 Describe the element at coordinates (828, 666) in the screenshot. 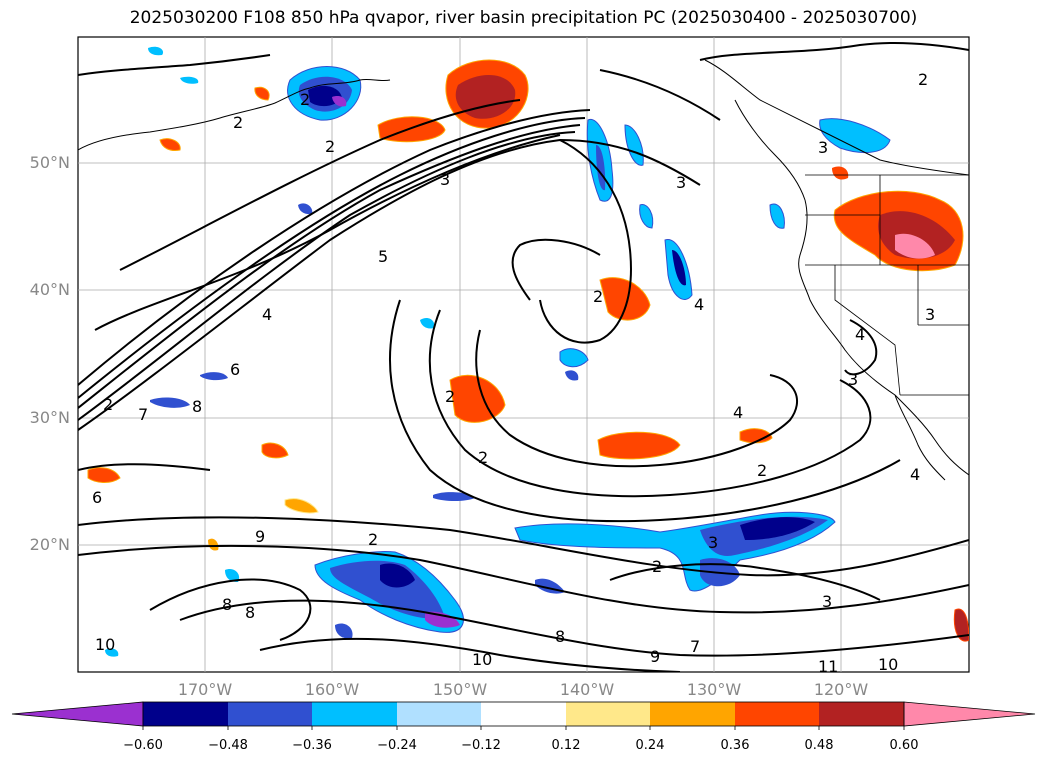

I see `contour-label: 11` at that location.